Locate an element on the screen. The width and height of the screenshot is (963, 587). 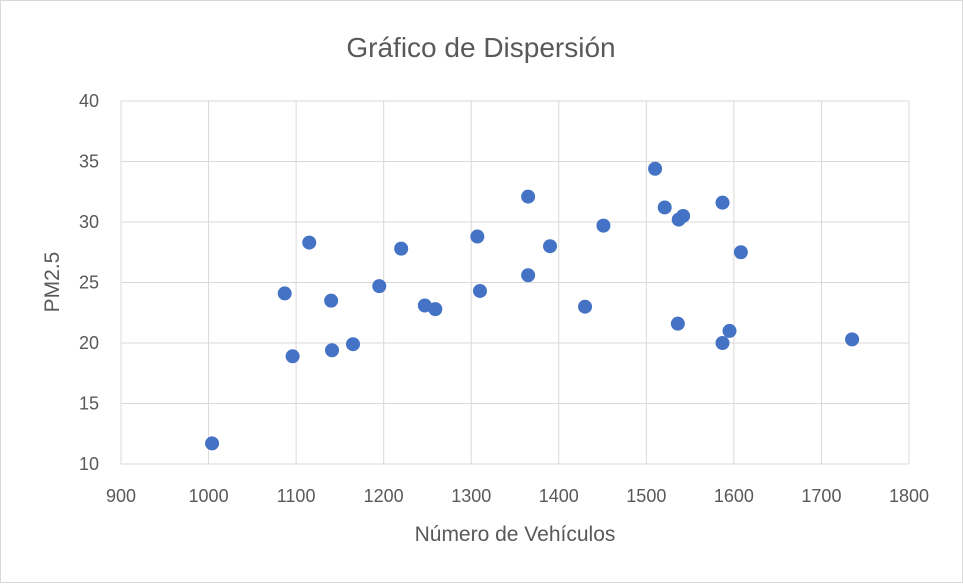
y-tick-label: 40 is located at coordinates (89, 101).